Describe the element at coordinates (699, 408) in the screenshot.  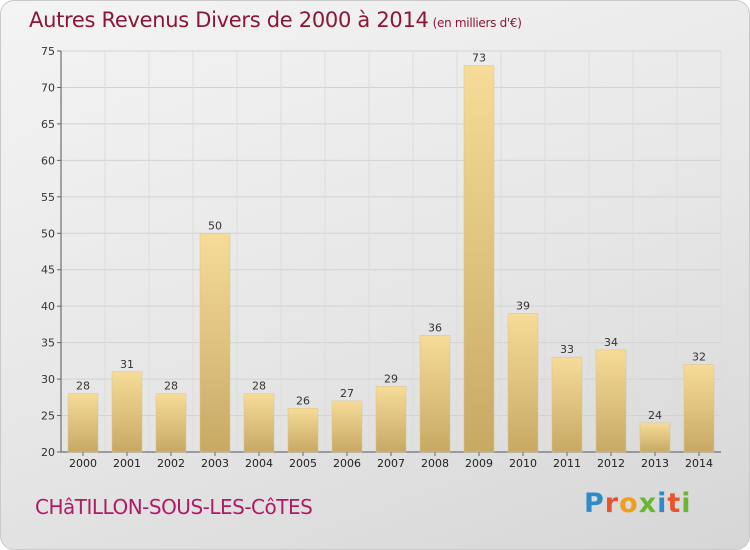
I see `bar-2014` at that location.